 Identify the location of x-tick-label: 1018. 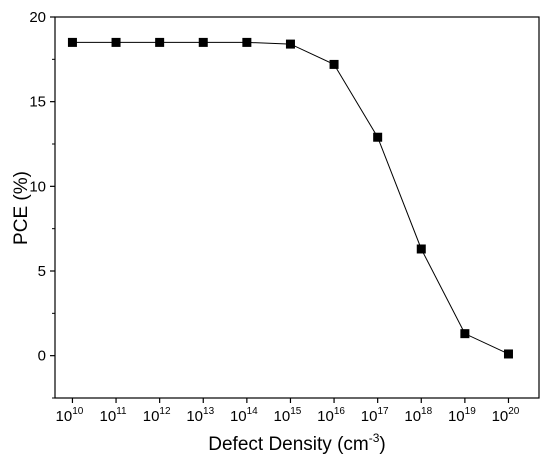
(418, 415).